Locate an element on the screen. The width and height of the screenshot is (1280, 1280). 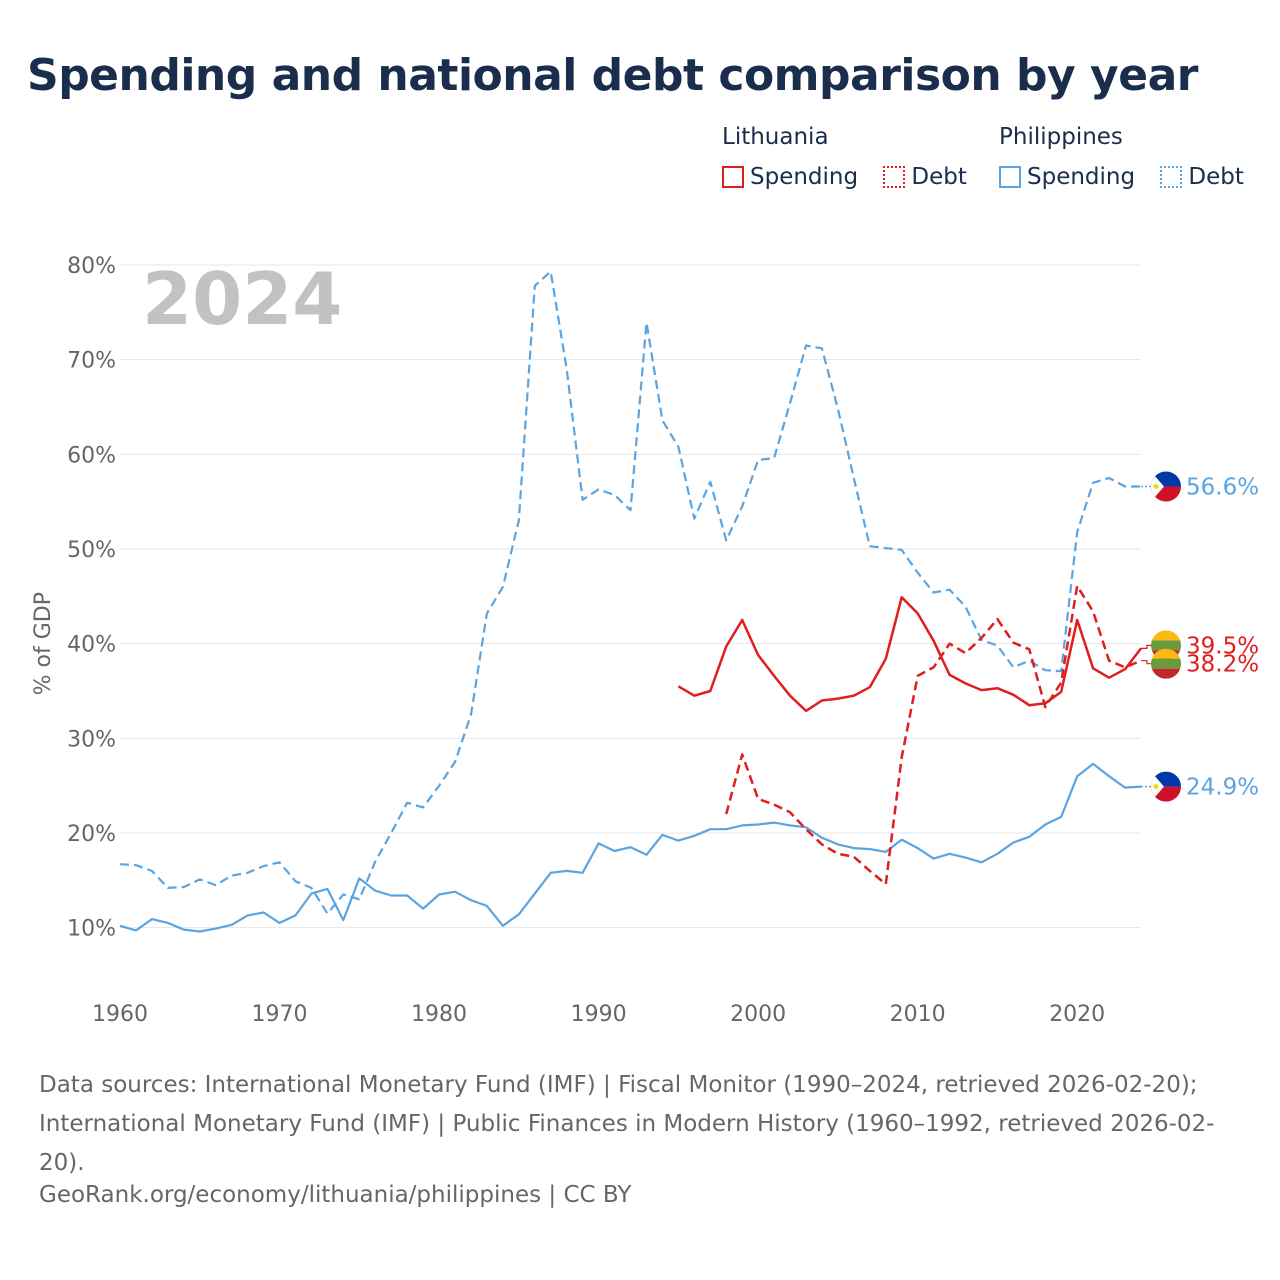
series-line-lithuania-spending is located at coordinates (909, 654).